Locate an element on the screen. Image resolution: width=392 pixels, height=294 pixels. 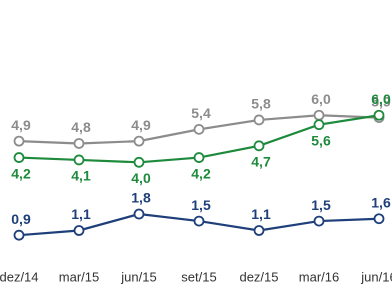
data-label: 5,4 is located at coordinates (201, 113).